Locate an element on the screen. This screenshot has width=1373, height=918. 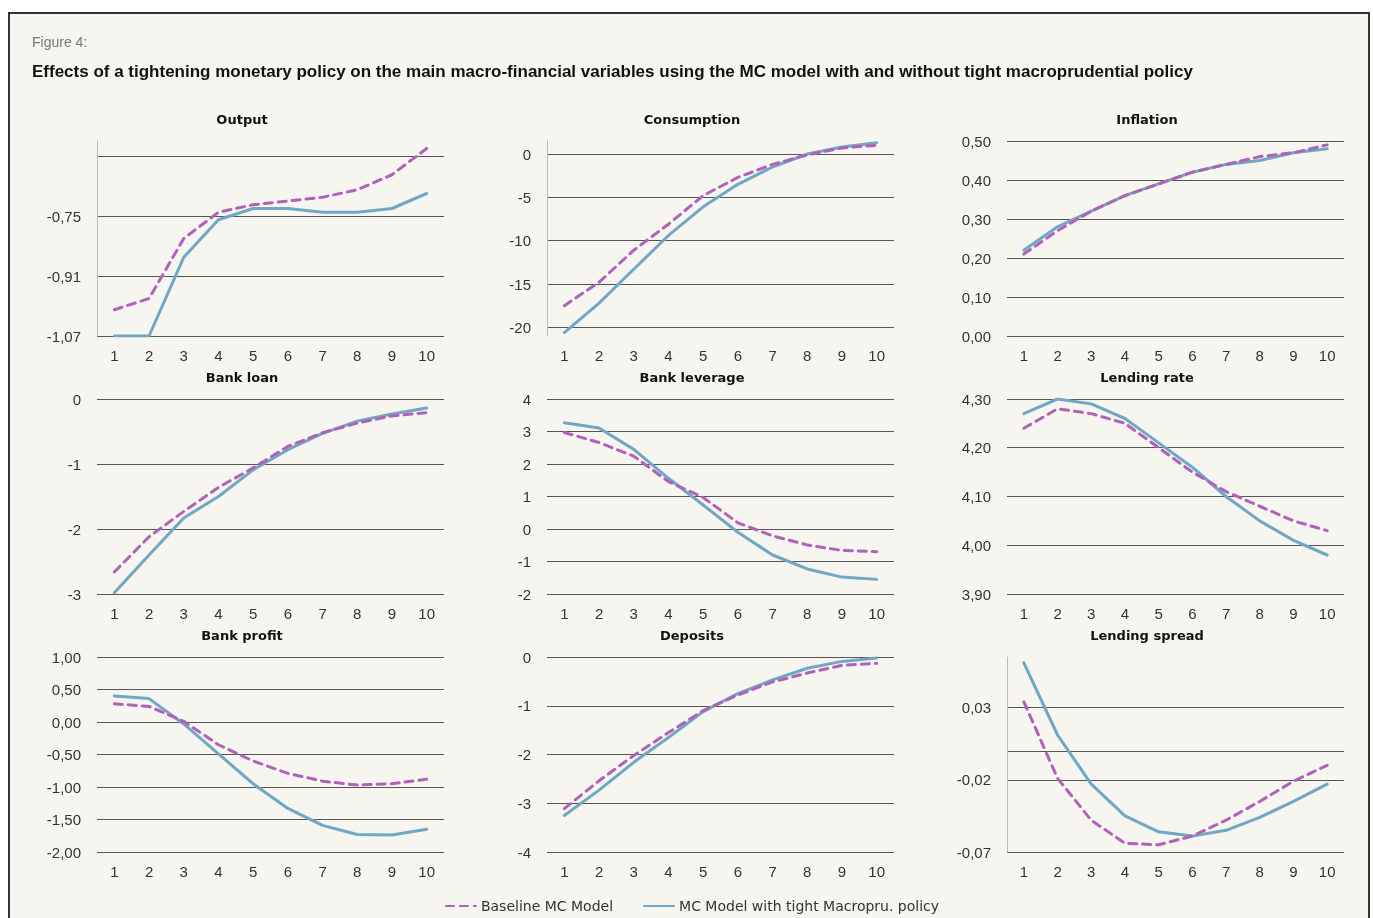
chart-title: Consumption is located at coordinates (692, 119).